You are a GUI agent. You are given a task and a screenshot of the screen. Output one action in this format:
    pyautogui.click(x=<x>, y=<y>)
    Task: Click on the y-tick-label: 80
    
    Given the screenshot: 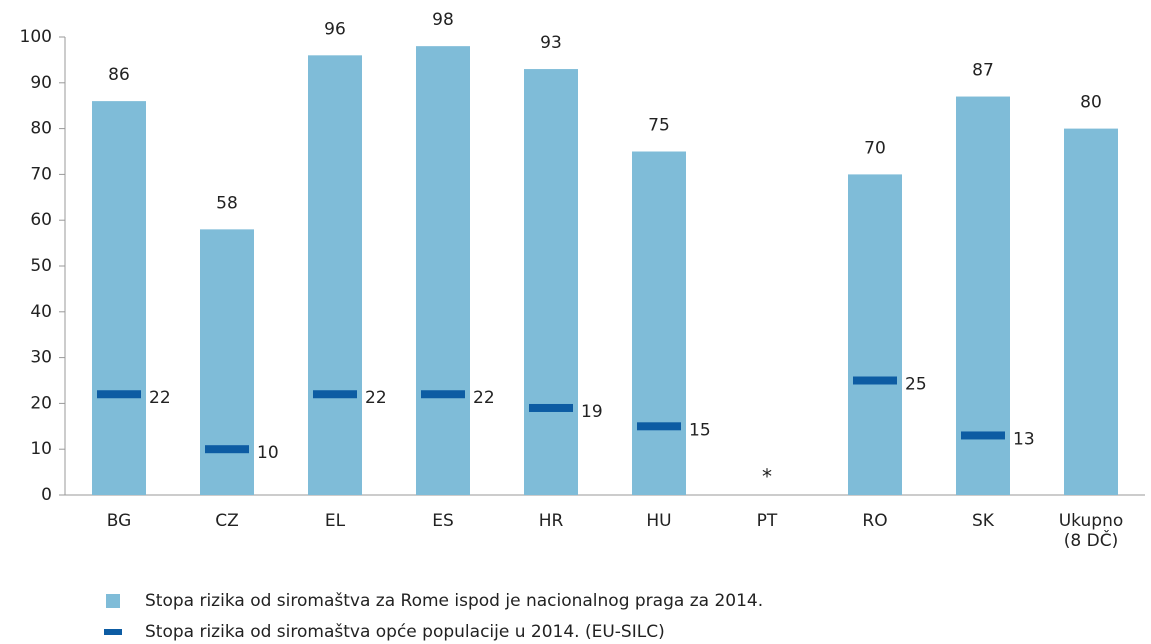 What is the action you would take?
    pyautogui.click(x=41, y=129)
    